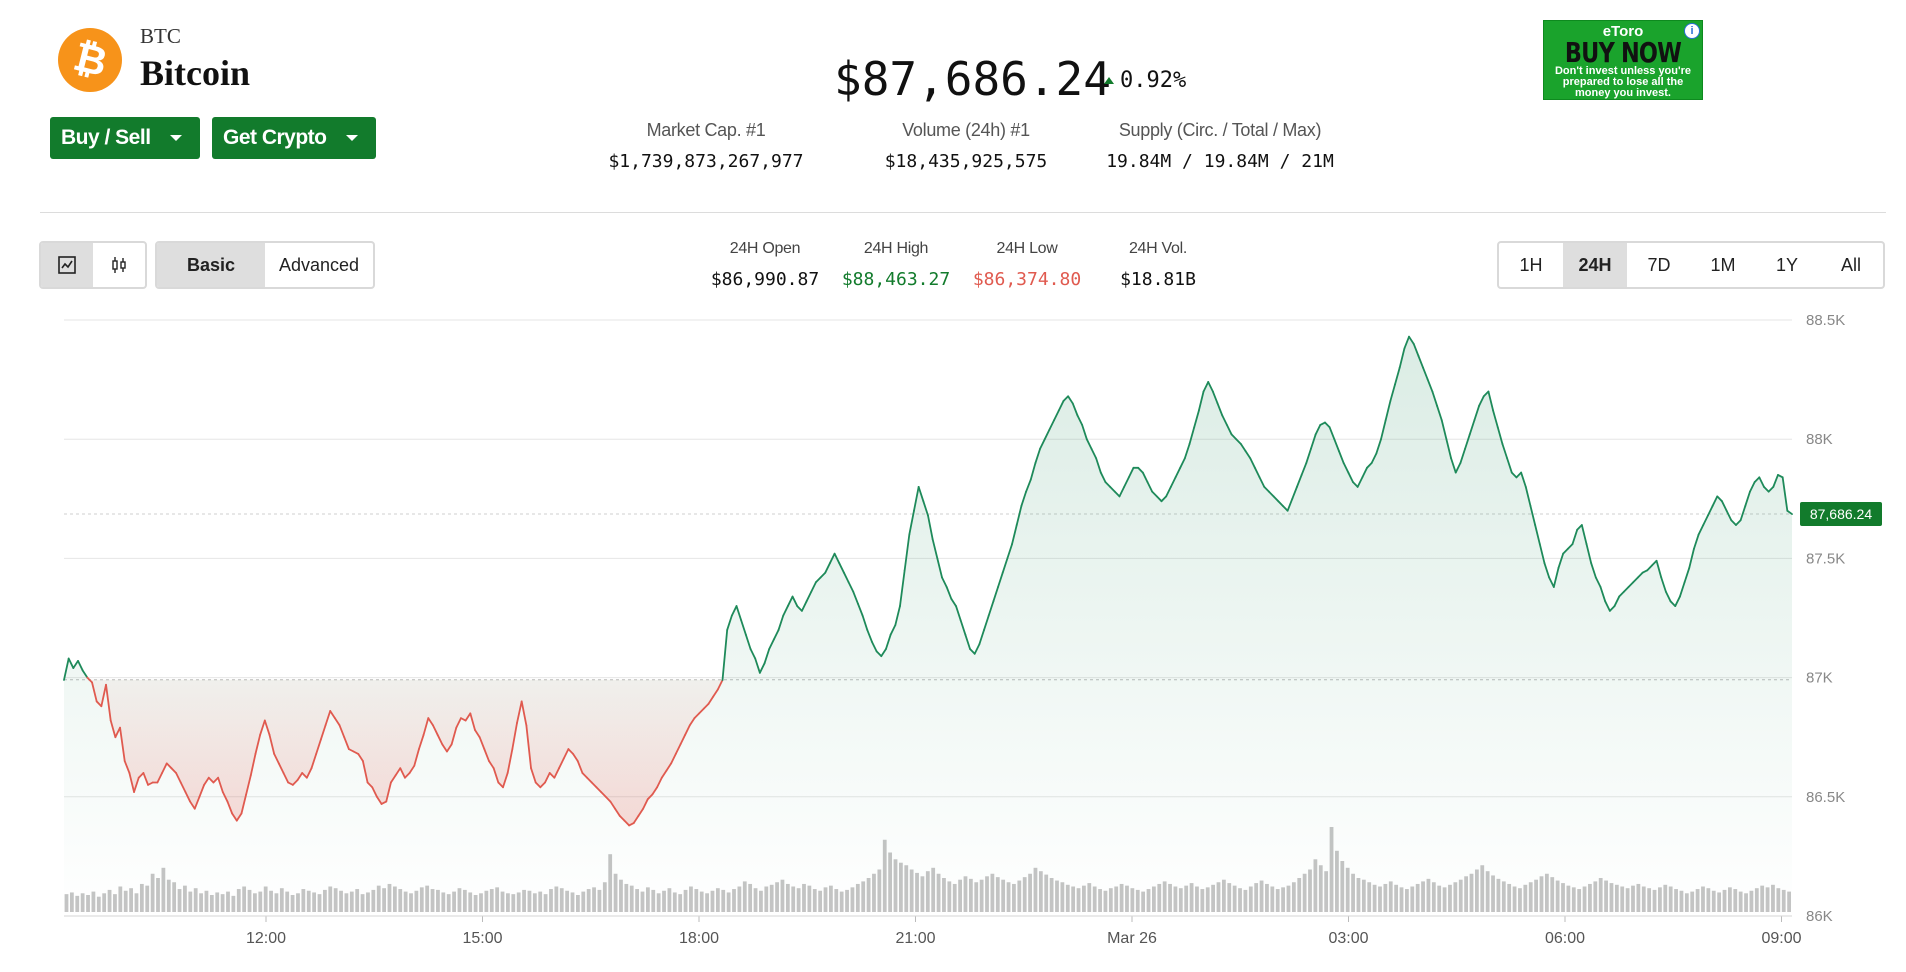  What do you see at coordinates (1692, 31) in the screenshot?
I see `ad-info-icon: i` at bounding box center [1692, 31].